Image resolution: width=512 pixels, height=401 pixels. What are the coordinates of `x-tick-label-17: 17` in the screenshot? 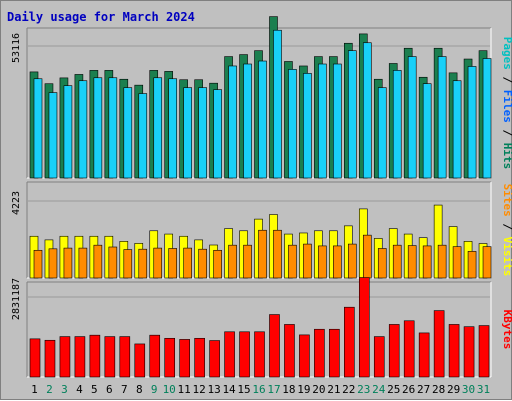 It's located at (273, 389).